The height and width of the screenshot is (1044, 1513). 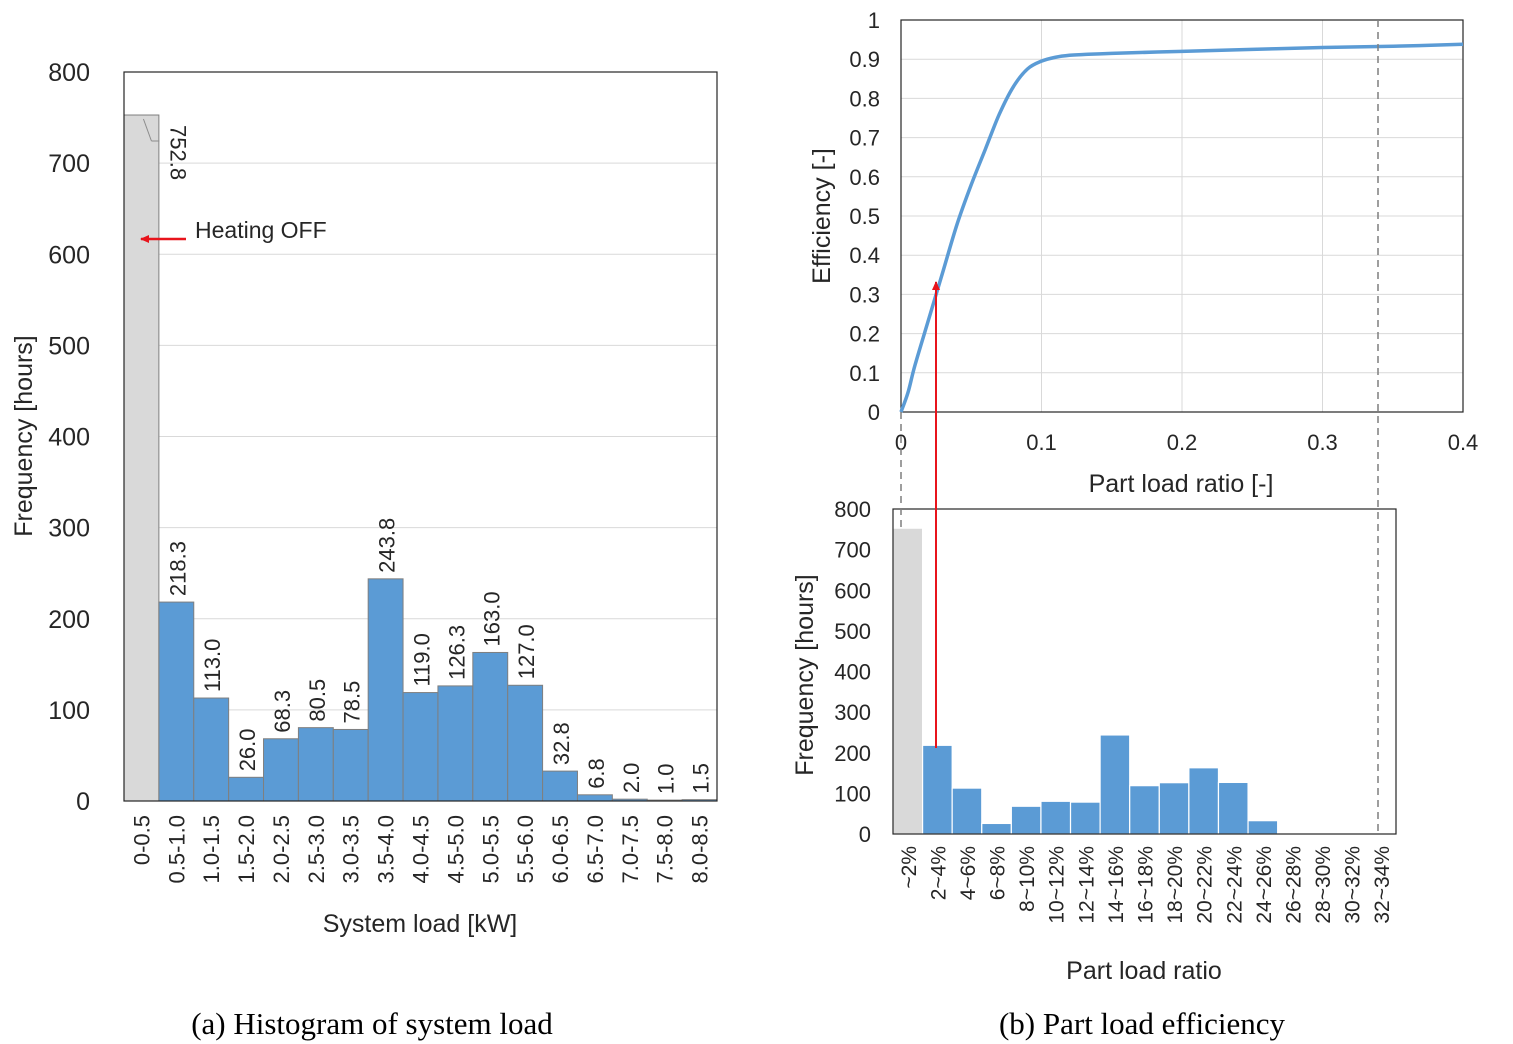 I want to click on y-tick-label: 0.8, so click(x=864, y=98).